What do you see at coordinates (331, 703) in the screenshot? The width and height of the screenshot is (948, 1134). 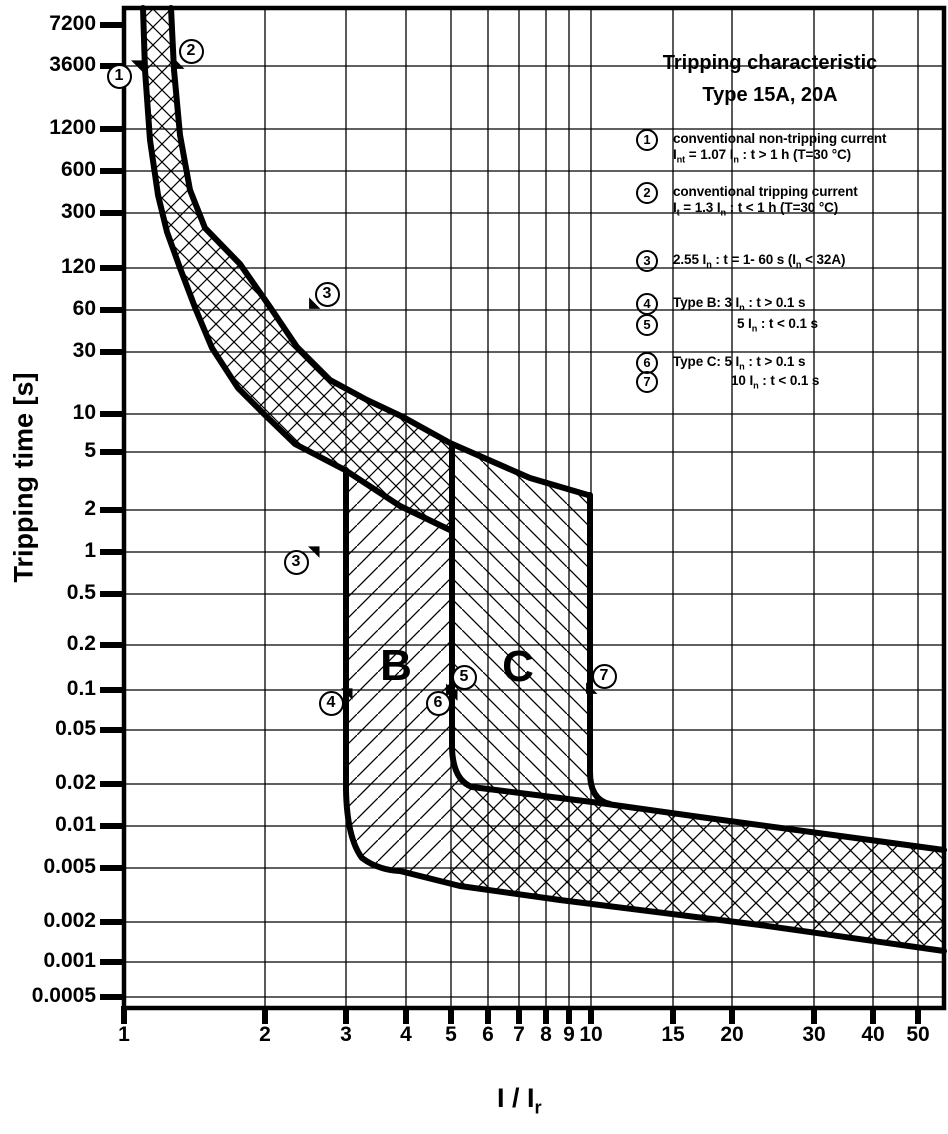 I see `plot-marker-4: 4` at bounding box center [331, 703].